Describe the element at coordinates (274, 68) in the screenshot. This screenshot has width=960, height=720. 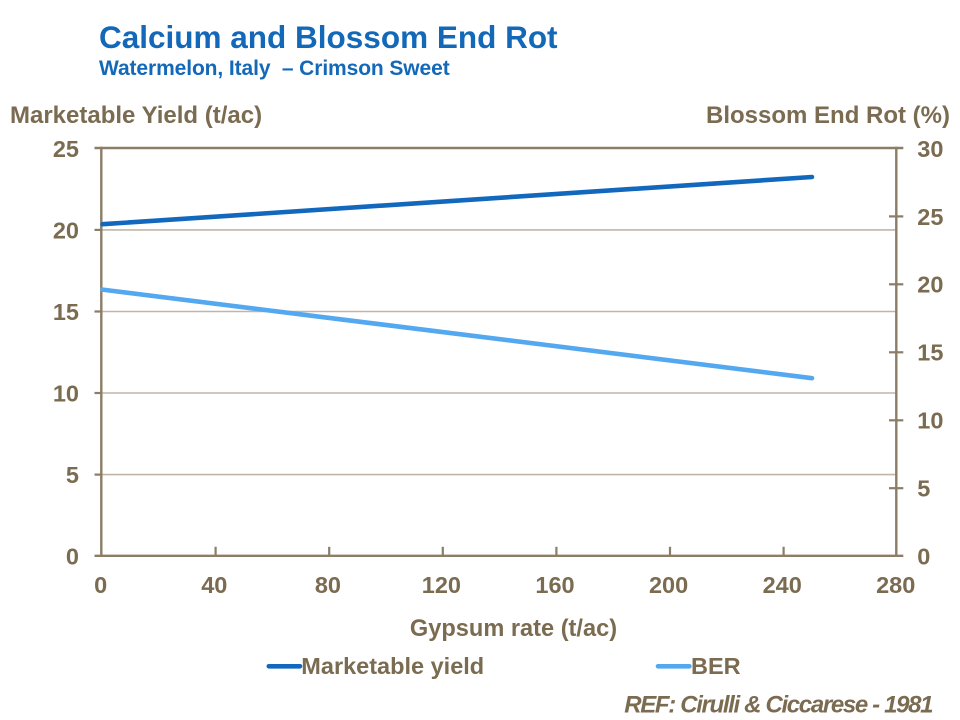
I see `svg-text:Watermelon, Italy – Crimson S: Watermelon, Italy – Crimson Sweet` at that location.